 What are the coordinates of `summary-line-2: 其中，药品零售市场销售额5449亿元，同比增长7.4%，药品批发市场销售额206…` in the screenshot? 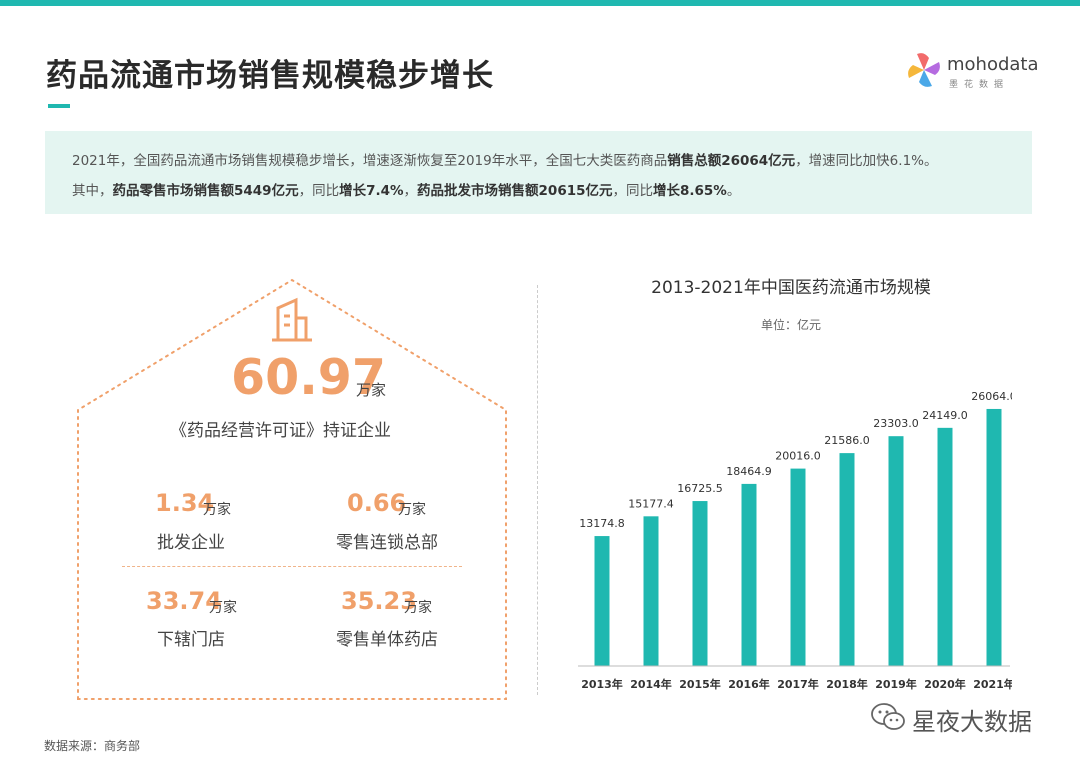 It's located at (406, 191).